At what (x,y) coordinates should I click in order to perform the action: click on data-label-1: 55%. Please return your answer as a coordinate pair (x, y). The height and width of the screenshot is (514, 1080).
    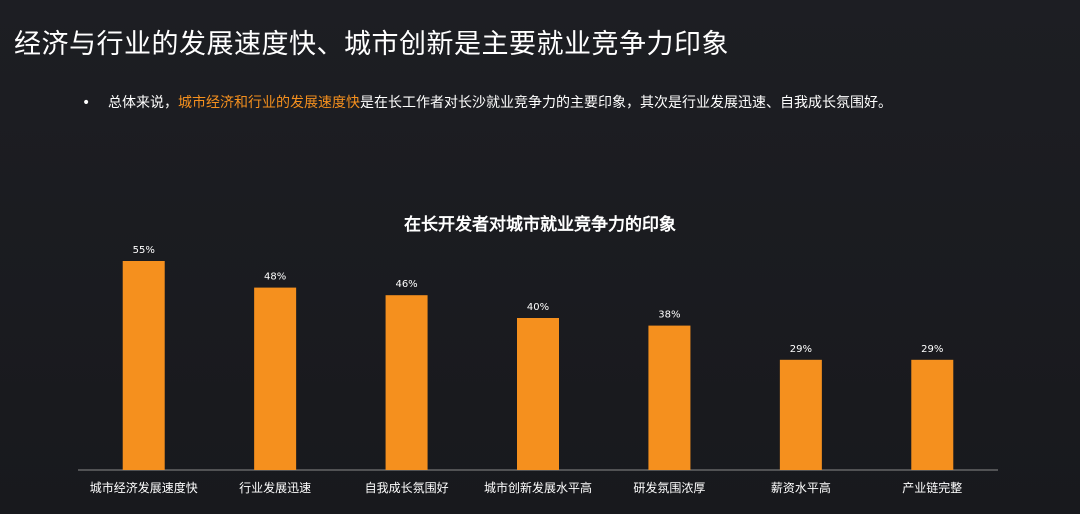
    Looking at the image, I should click on (144, 250).